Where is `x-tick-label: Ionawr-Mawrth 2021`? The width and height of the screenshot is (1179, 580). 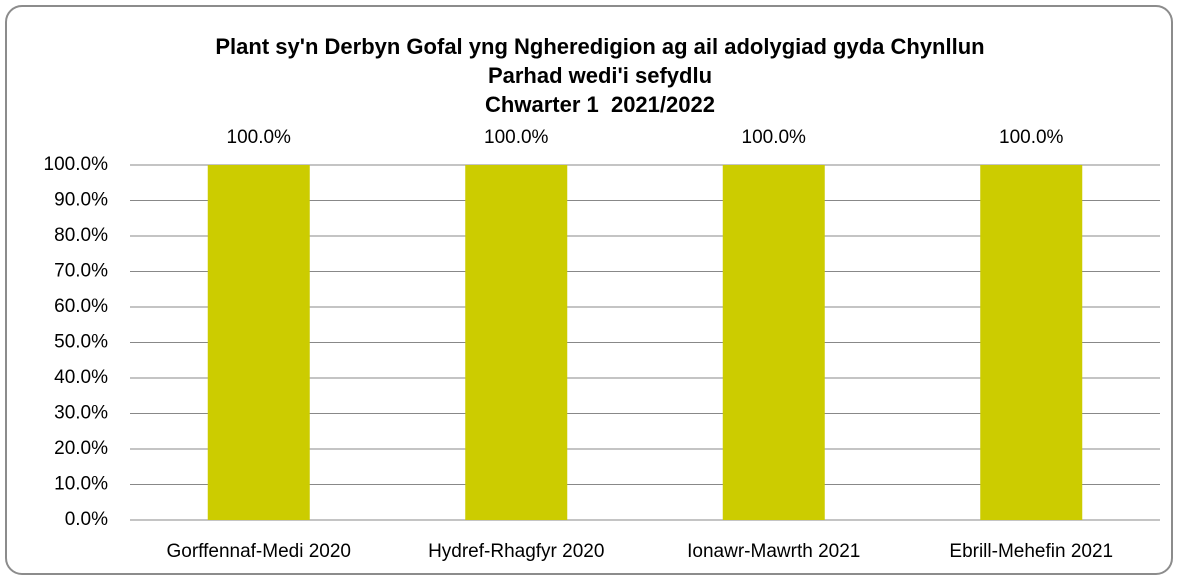 x-tick-label: Ionawr-Mawrth 2021 is located at coordinates (773, 551).